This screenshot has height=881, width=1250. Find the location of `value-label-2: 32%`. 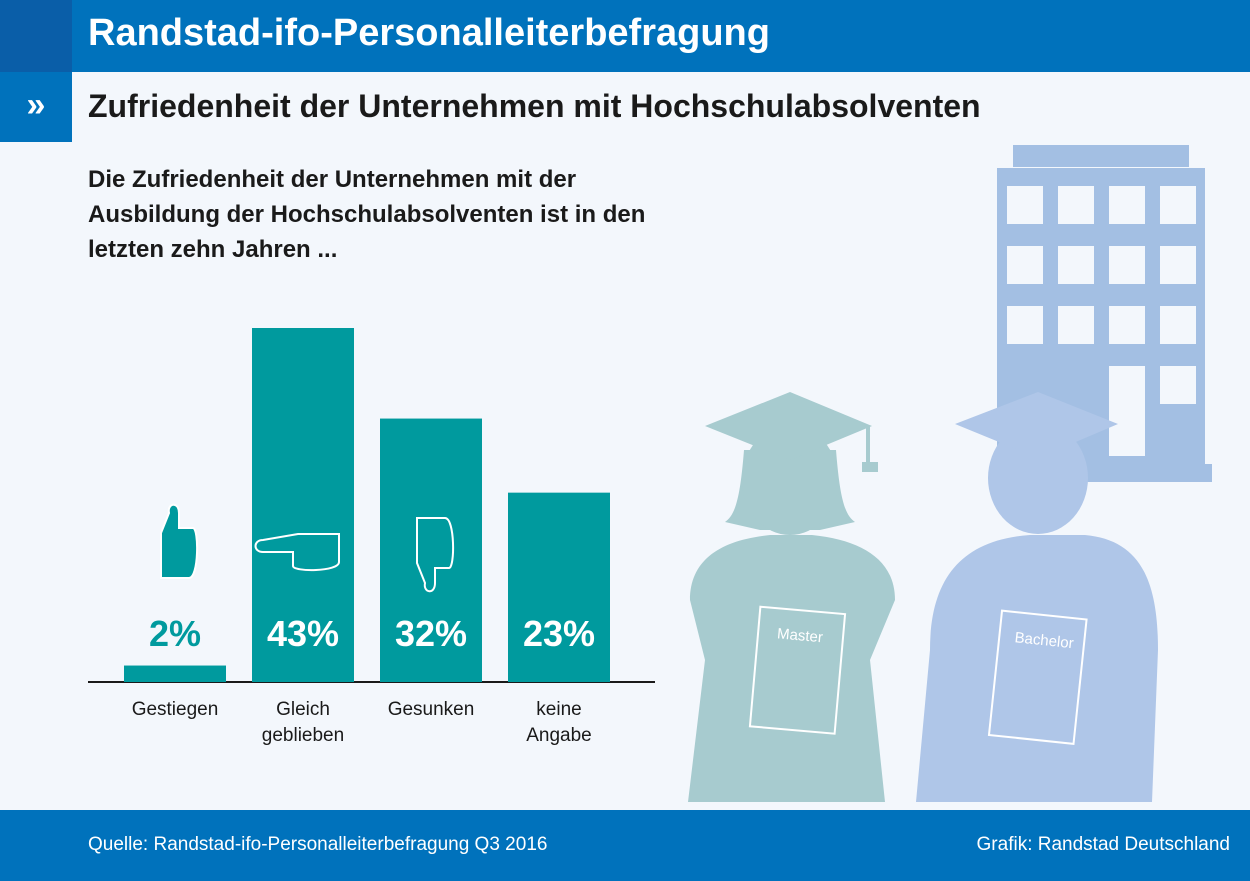

value-label-2: 32% is located at coordinates (431, 633).